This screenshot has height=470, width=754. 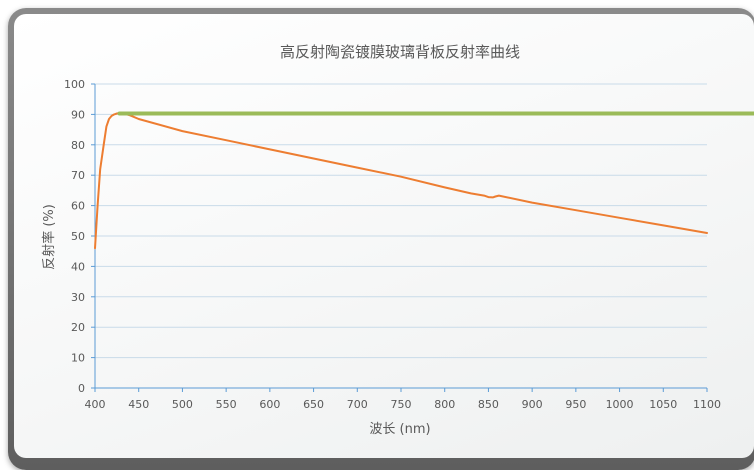 What do you see at coordinates (663, 404) in the screenshot?
I see `x-tick-label: 1050` at bounding box center [663, 404].